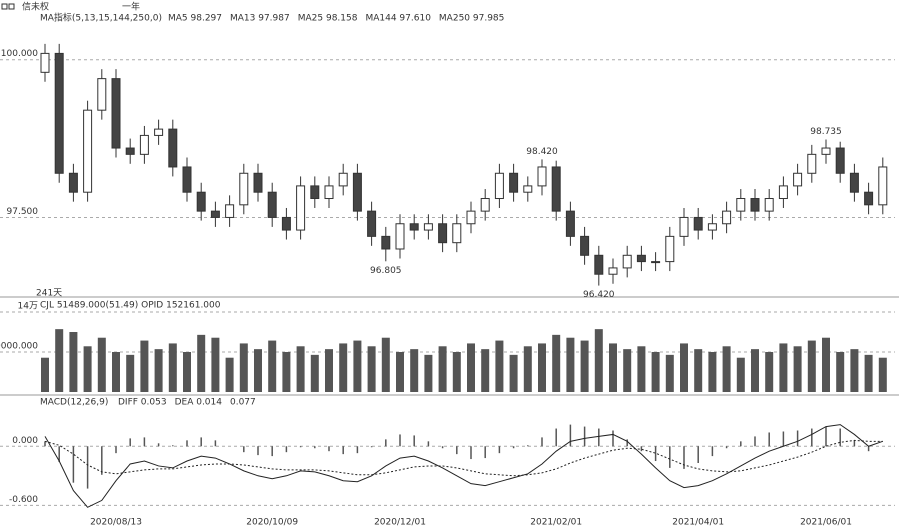  What do you see at coordinates (101, 18) in the screenshot?
I see `indicator-title: MA指标(5,13,15,144,250,0)` at bounding box center [101, 18].